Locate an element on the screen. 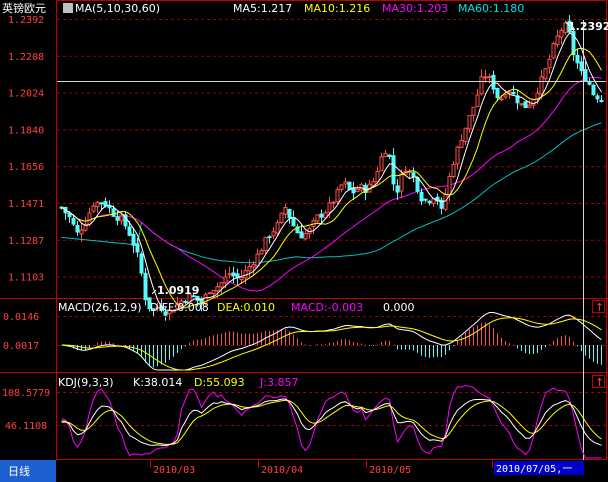  macd-histogram is located at coordinates (333, 345).